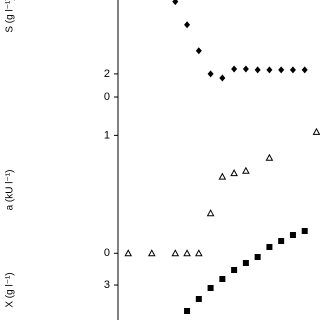 This screenshot has width=320, height=320. Describe the element at coordinates (107, 135) in the screenshot. I see `y-tick-label: 1` at that location.